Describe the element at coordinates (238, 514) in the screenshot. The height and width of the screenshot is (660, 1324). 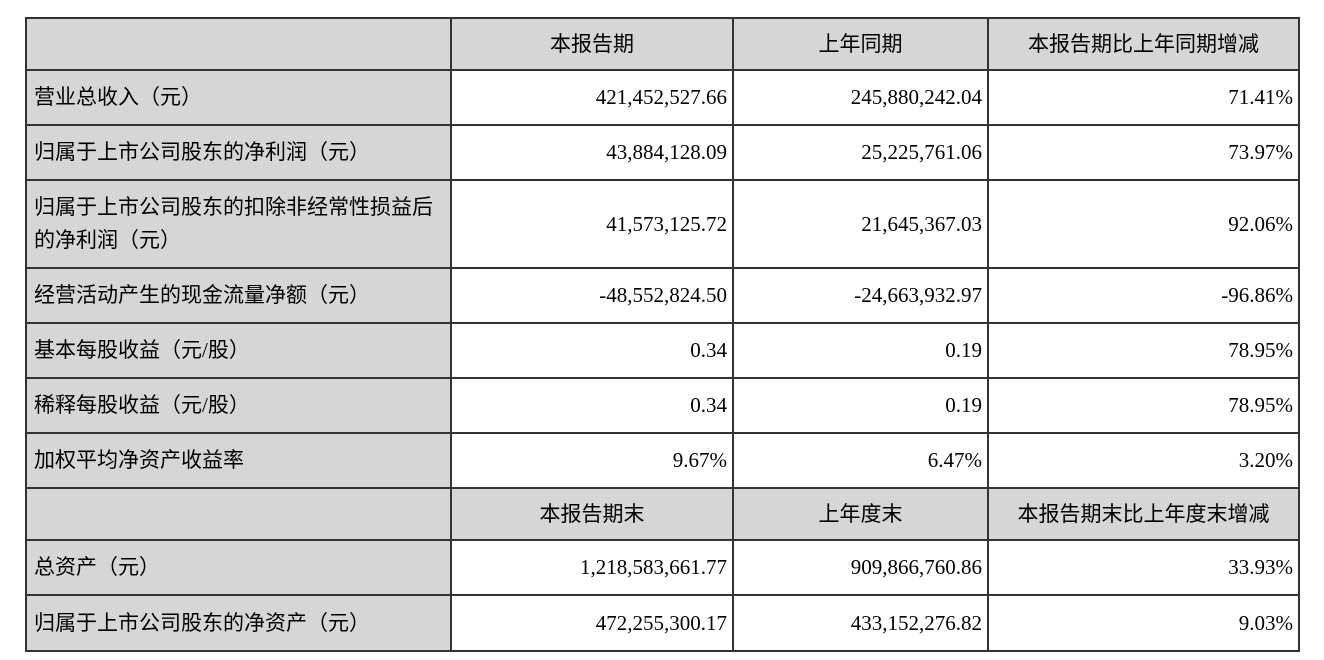
I see `balance-header-metric-empty` at that location.